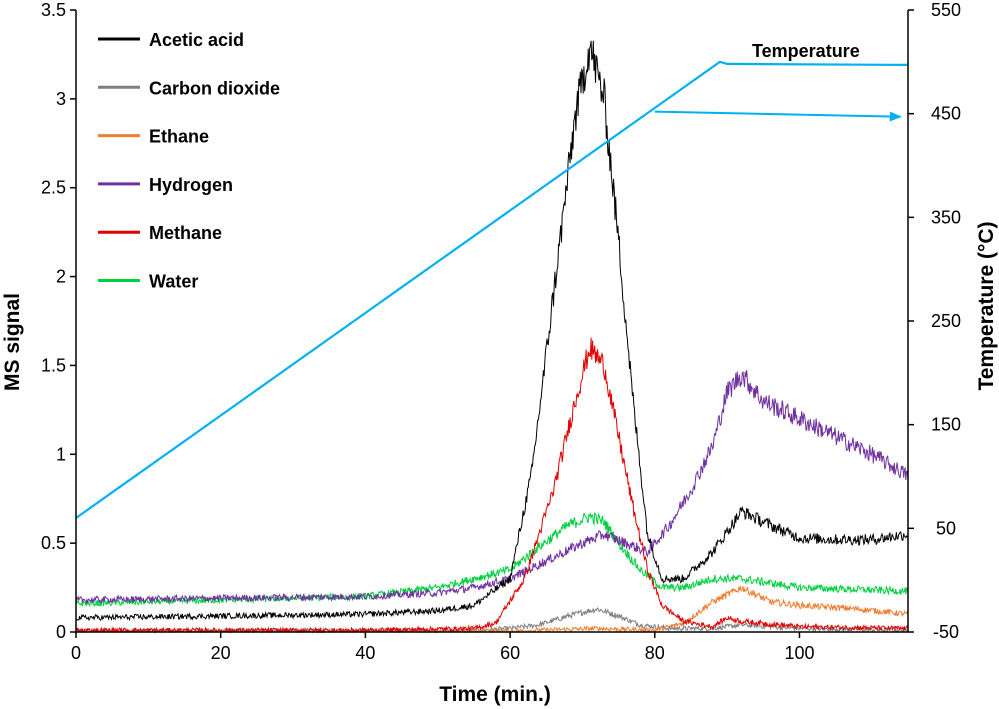 The height and width of the screenshot is (709, 999). I want to click on y2-tick-label: 150, so click(946, 425).